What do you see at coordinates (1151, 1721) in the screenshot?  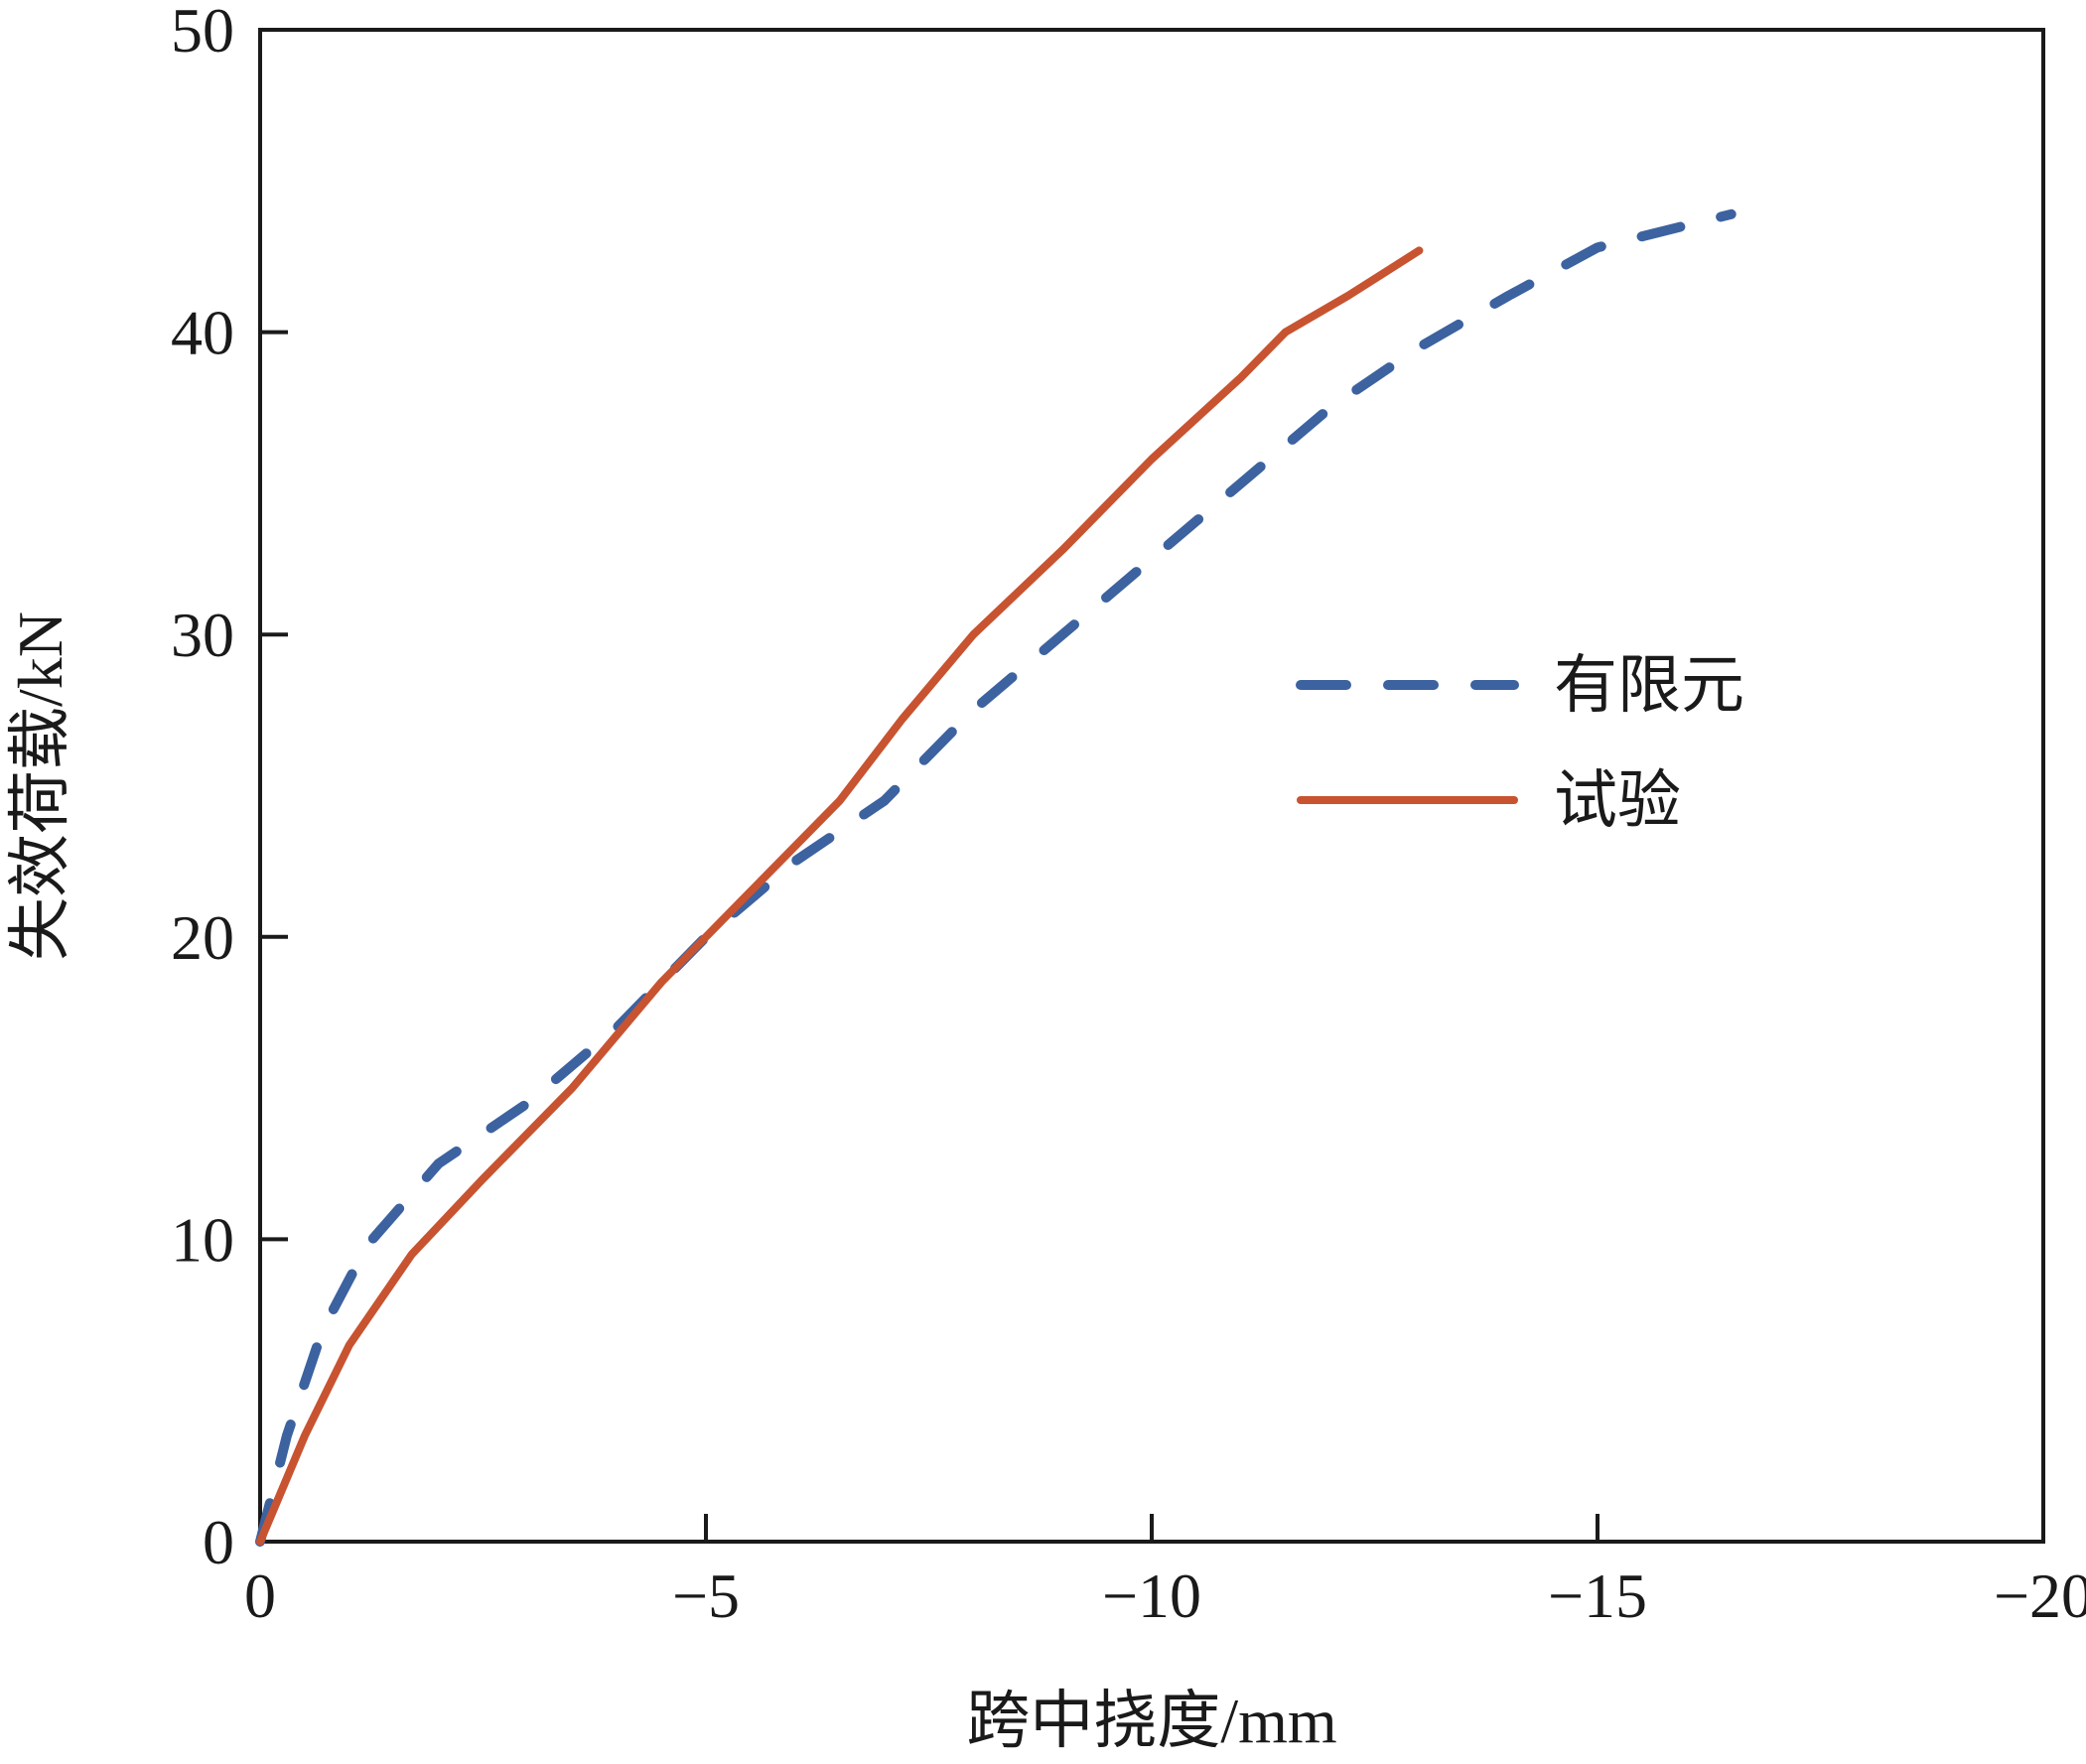 I see `x-axis-title: 跨中挠度/mm` at bounding box center [1151, 1721].